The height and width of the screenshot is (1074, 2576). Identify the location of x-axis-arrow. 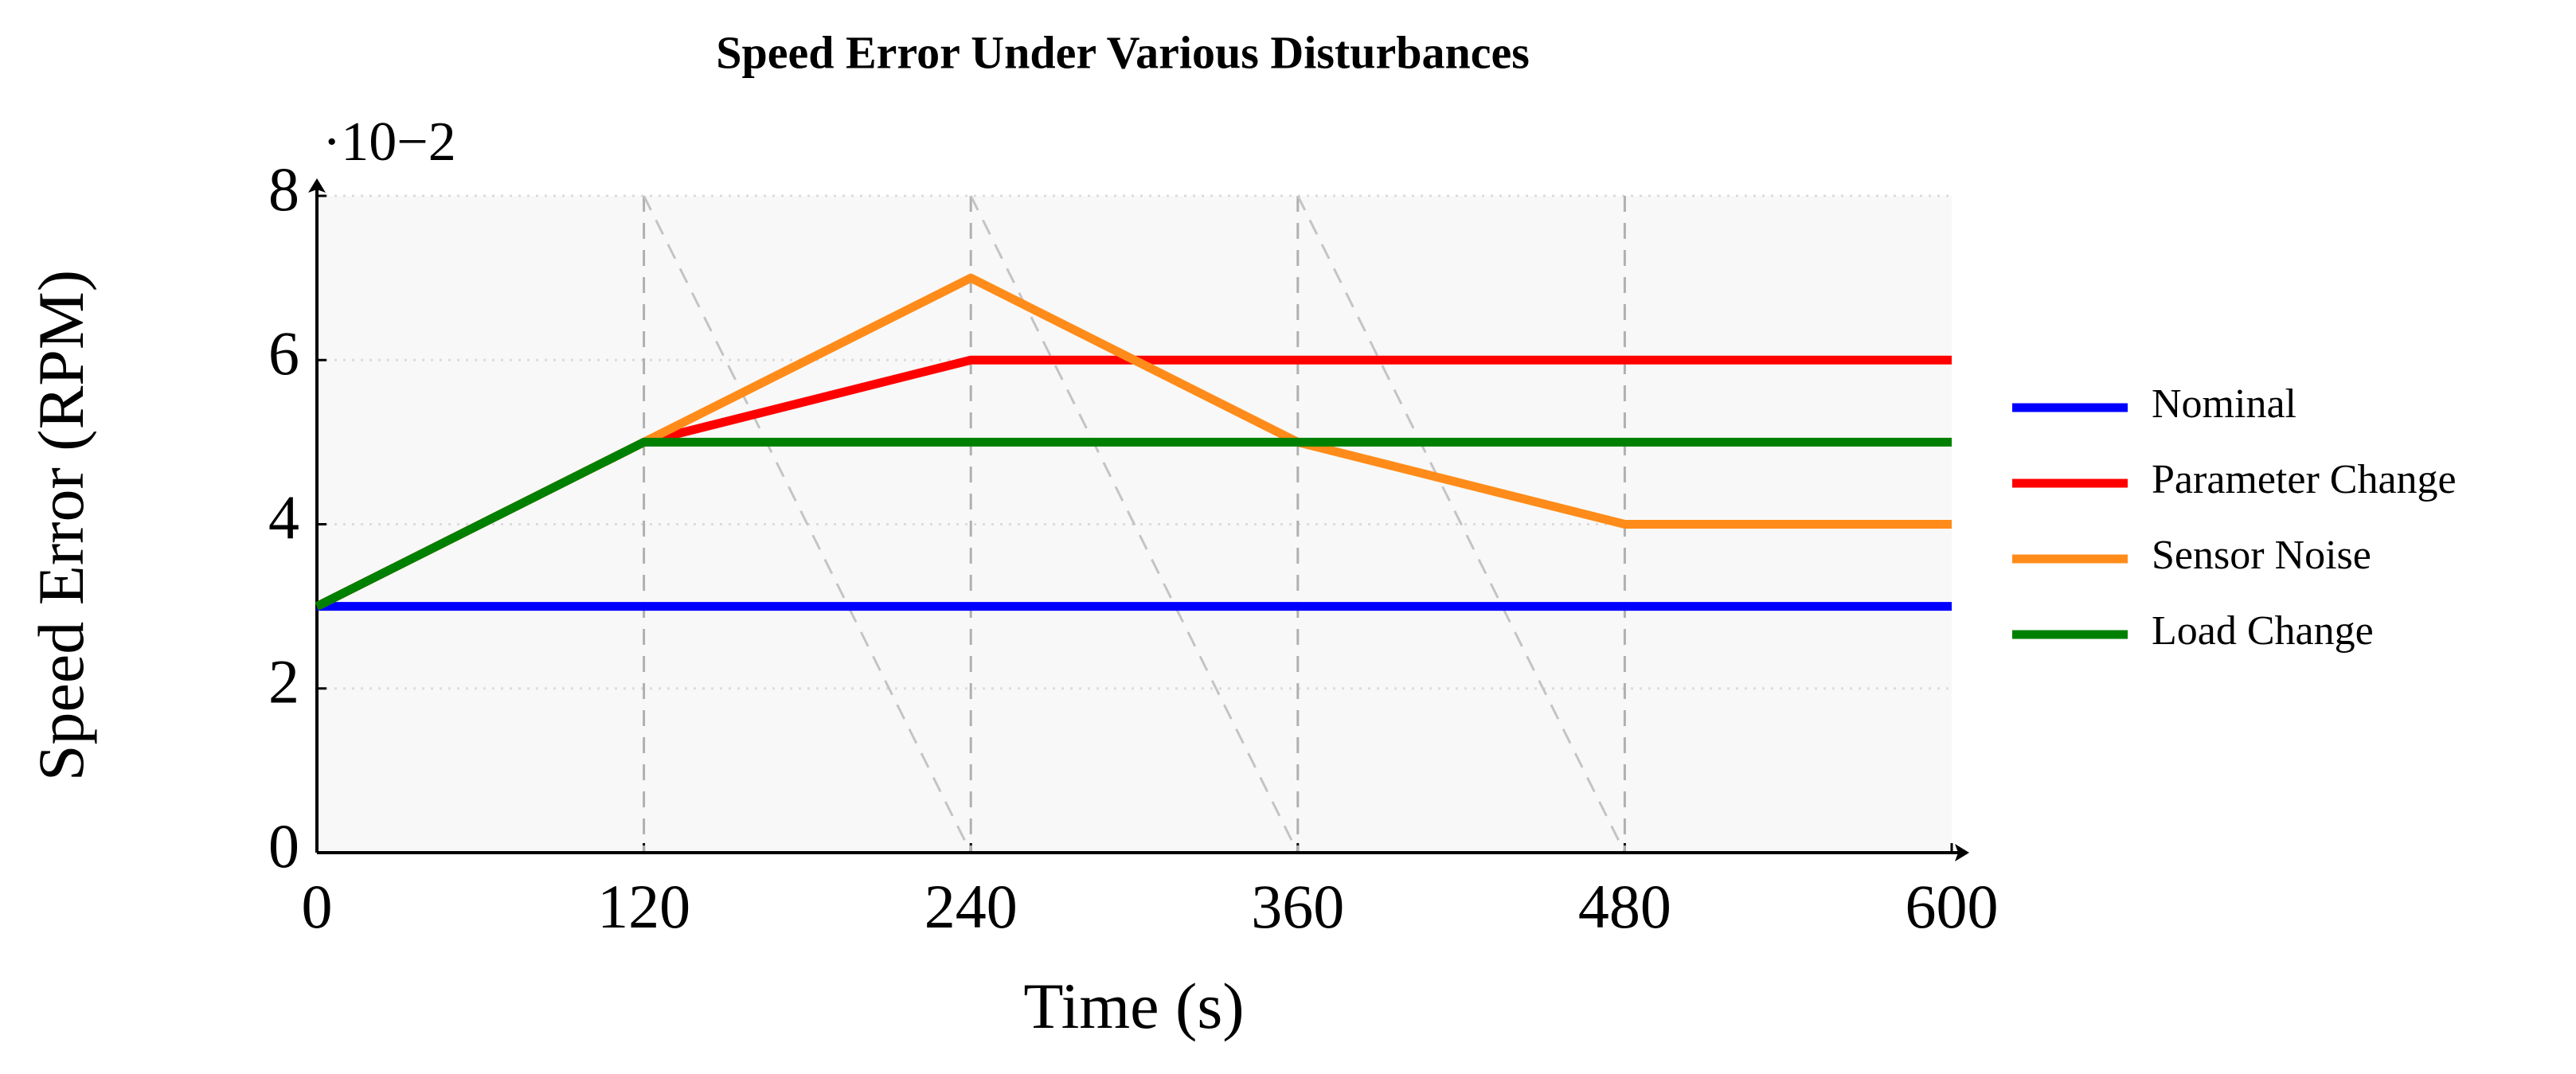
(1962, 852).